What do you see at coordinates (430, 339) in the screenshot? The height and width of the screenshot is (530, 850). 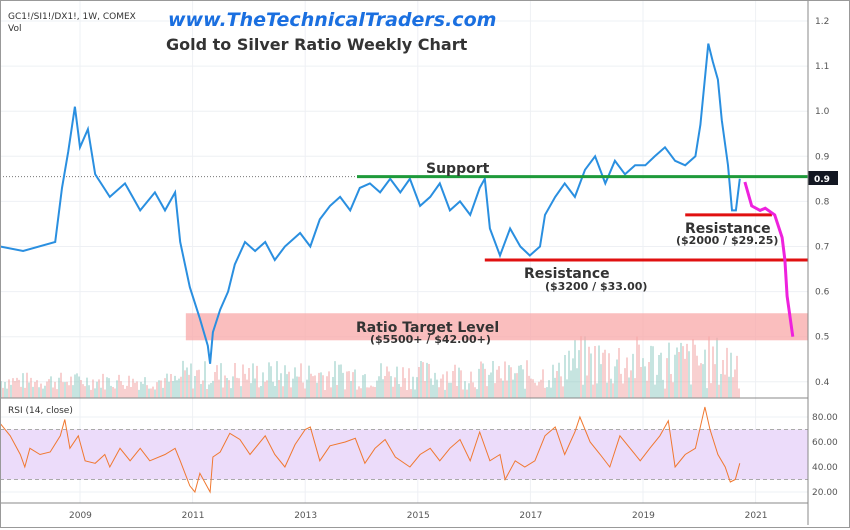 I see `target-sub: ($5500+ / $42.00+)` at bounding box center [430, 339].